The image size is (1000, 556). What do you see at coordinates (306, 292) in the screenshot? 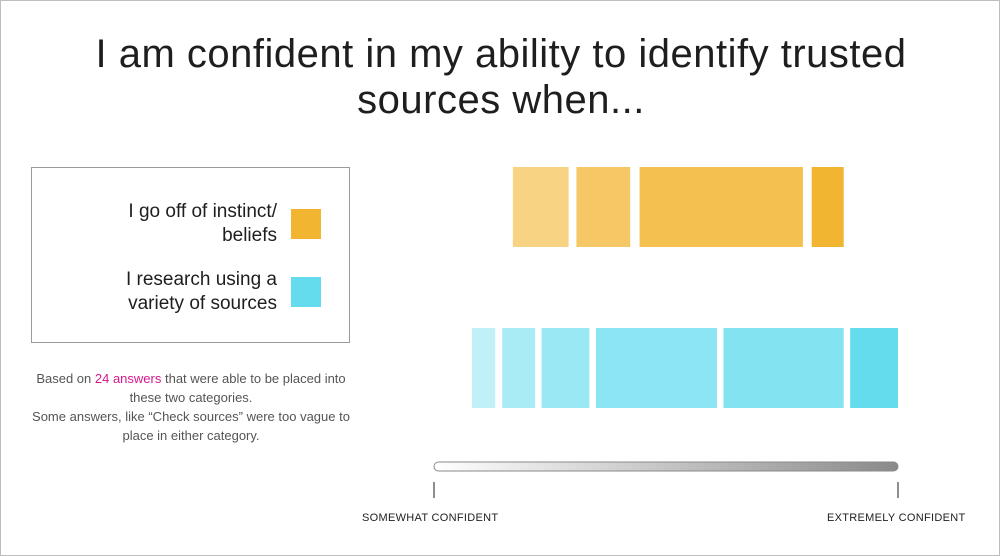
I see `legend-swatch-research` at bounding box center [306, 292].